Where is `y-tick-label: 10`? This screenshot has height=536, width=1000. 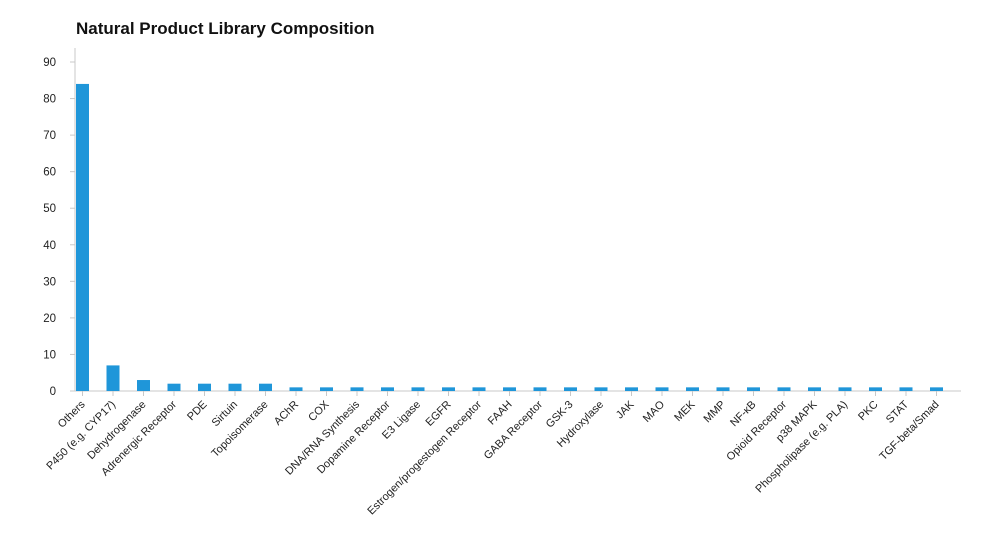
y-tick-label: 10 is located at coordinates (49, 355).